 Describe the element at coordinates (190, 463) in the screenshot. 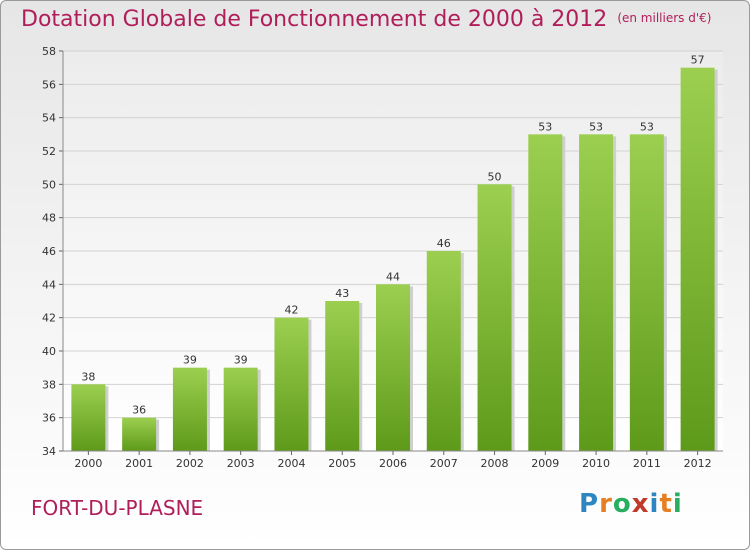

I see `x-tick-label: 2002` at that location.